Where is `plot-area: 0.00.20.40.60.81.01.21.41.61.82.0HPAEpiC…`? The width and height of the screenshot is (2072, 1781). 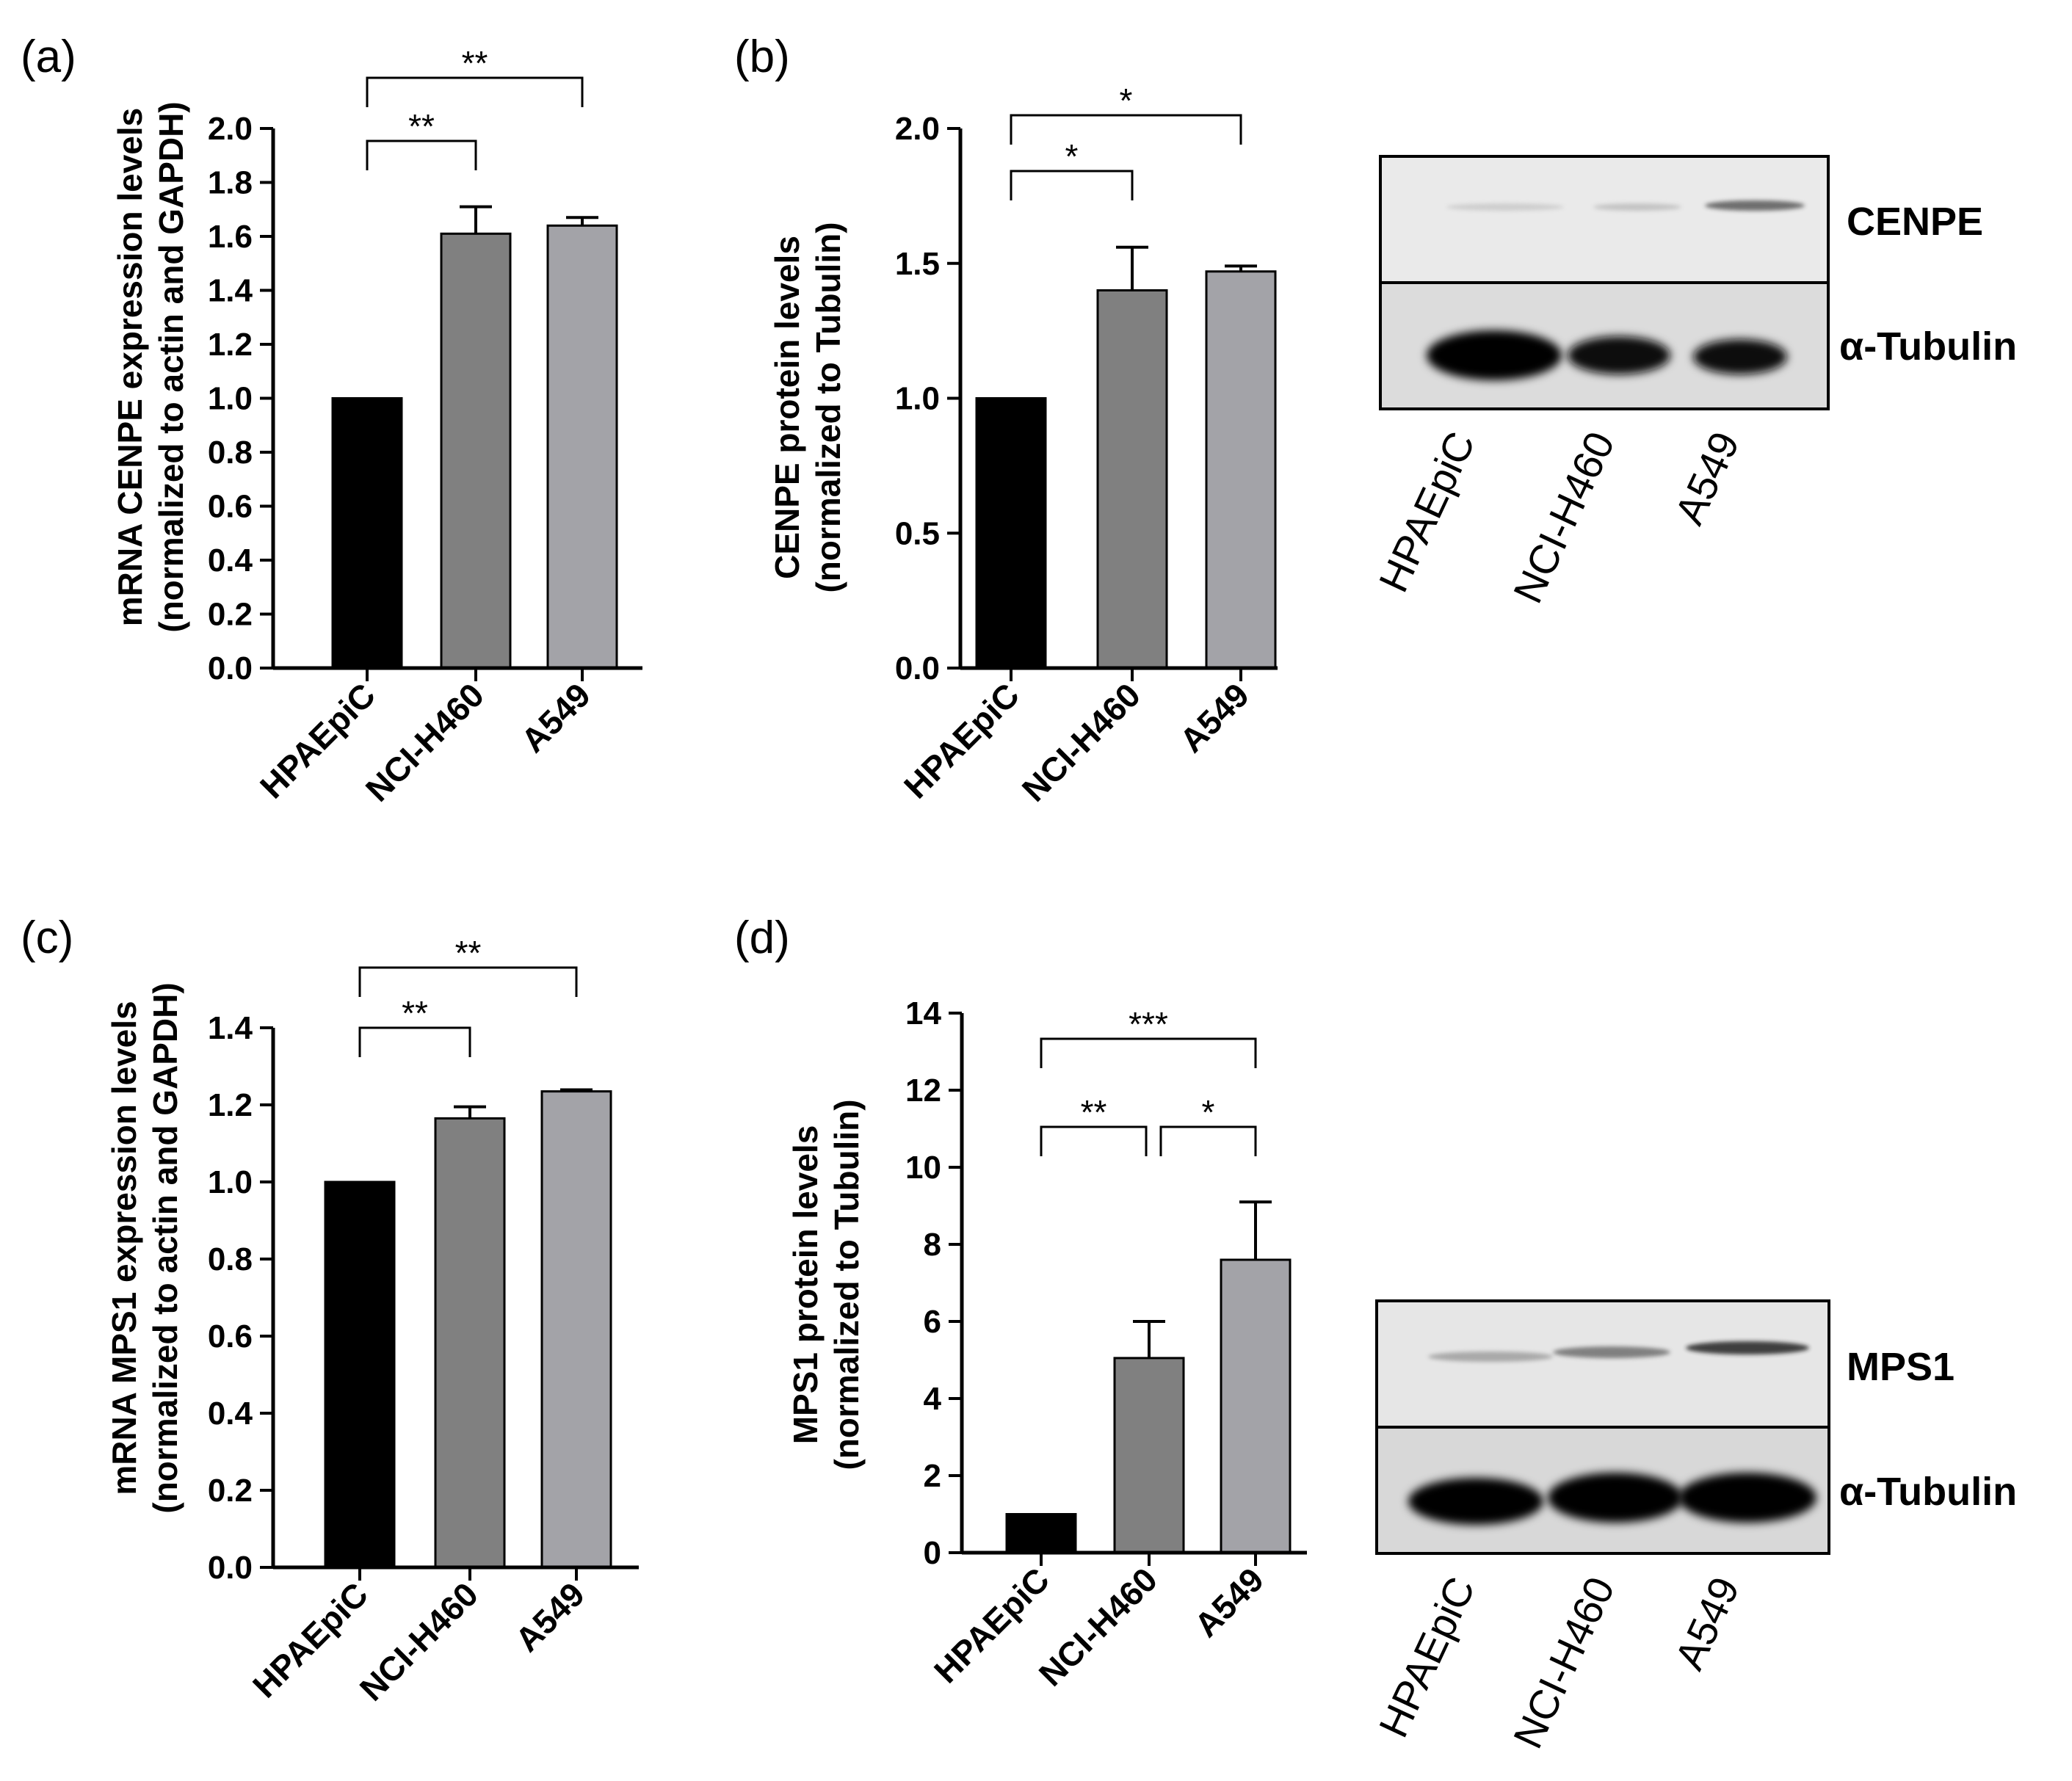 plot-area: 0.00.20.40.60.81.01.21.41.61.82.0HPAEpiC… is located at coordinates (425, 426).